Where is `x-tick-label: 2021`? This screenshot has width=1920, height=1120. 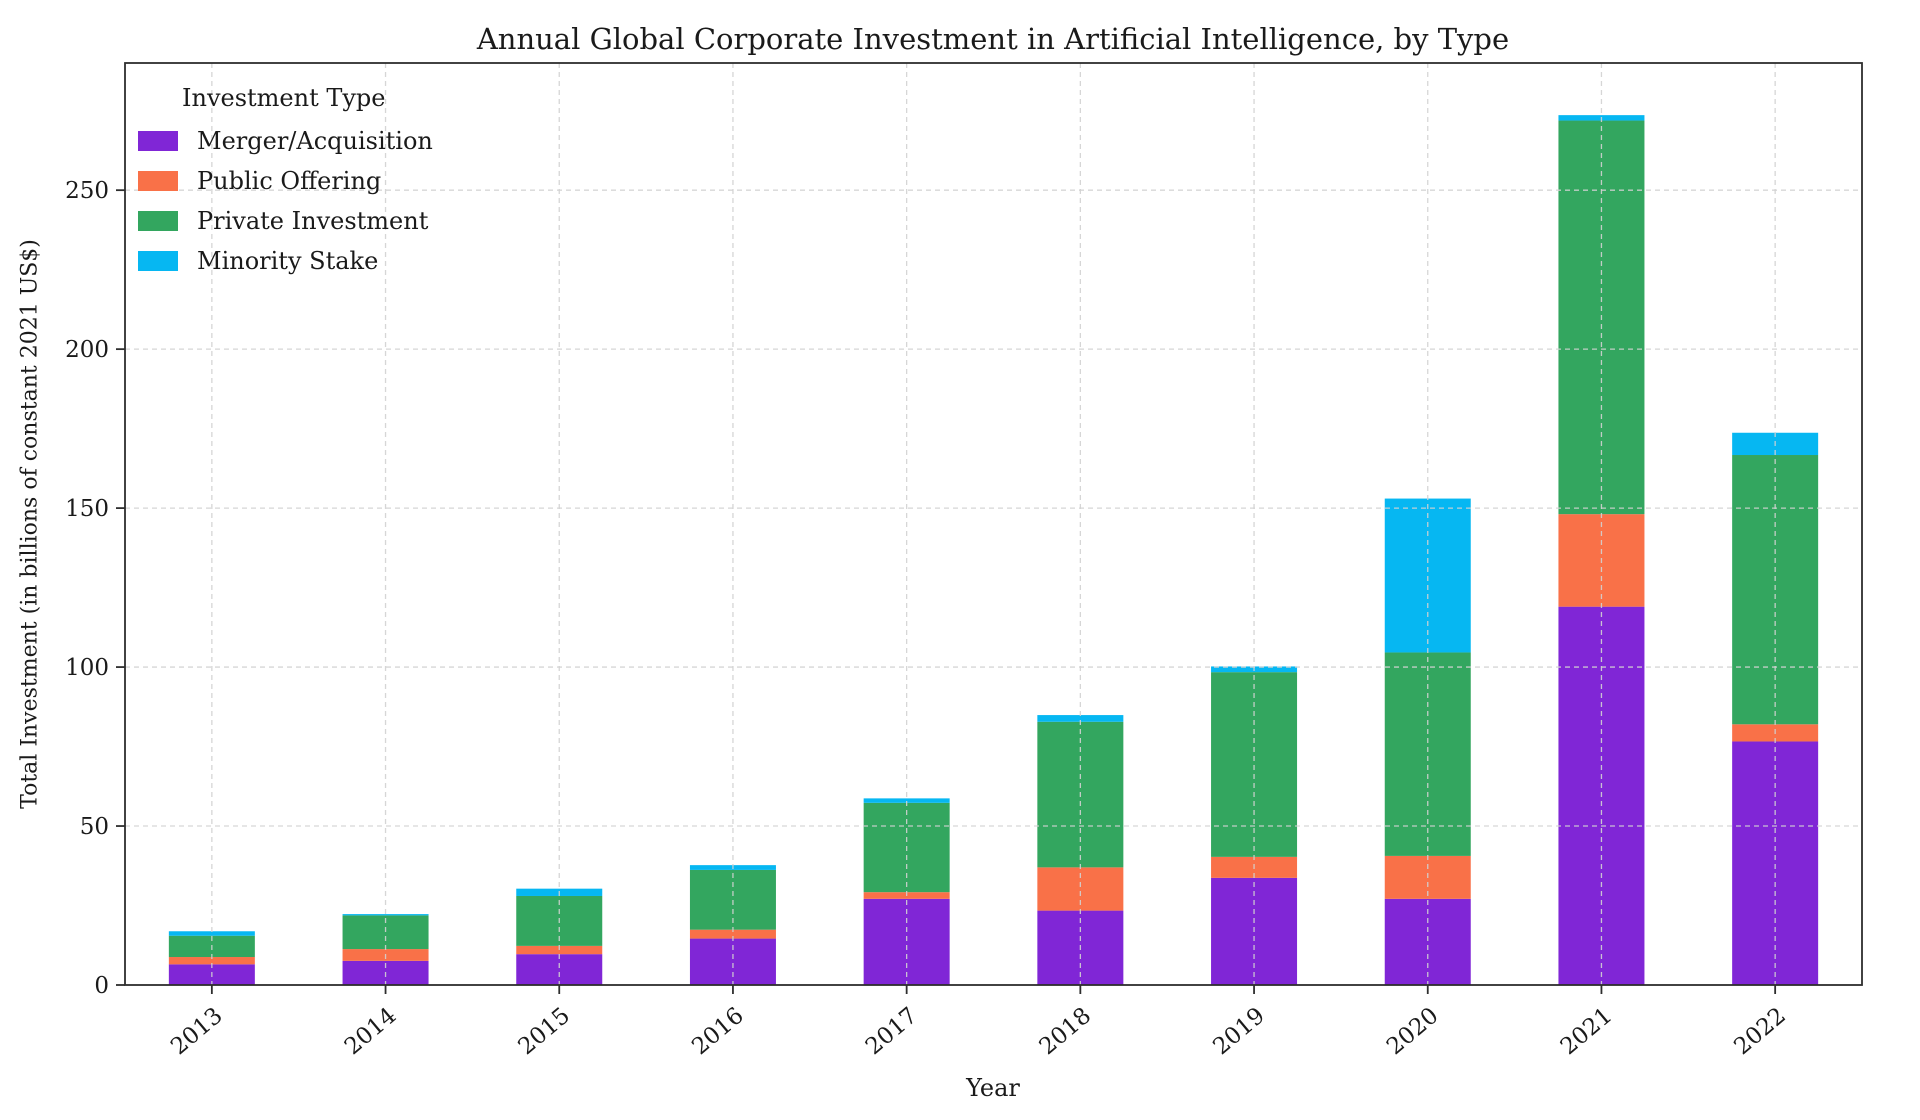
x-tick-label: 2021 is located at coordinates (1587, 1032).